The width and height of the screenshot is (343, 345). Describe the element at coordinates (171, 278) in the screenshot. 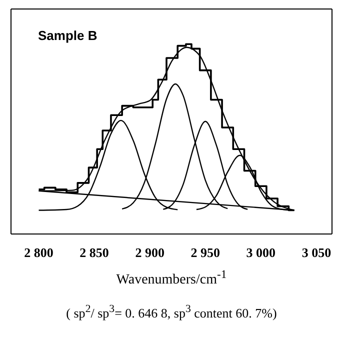

I see `x-axis-title: Wavenumbers/cm$^{-1}$` at that location.